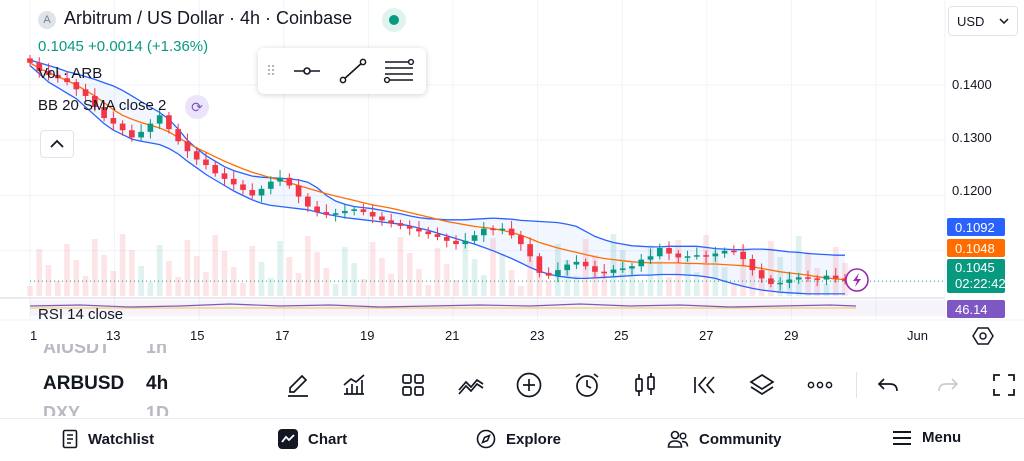 The height and width of the screenshot is (461, 1024). I want to click on replay-button, so click(704, 385).